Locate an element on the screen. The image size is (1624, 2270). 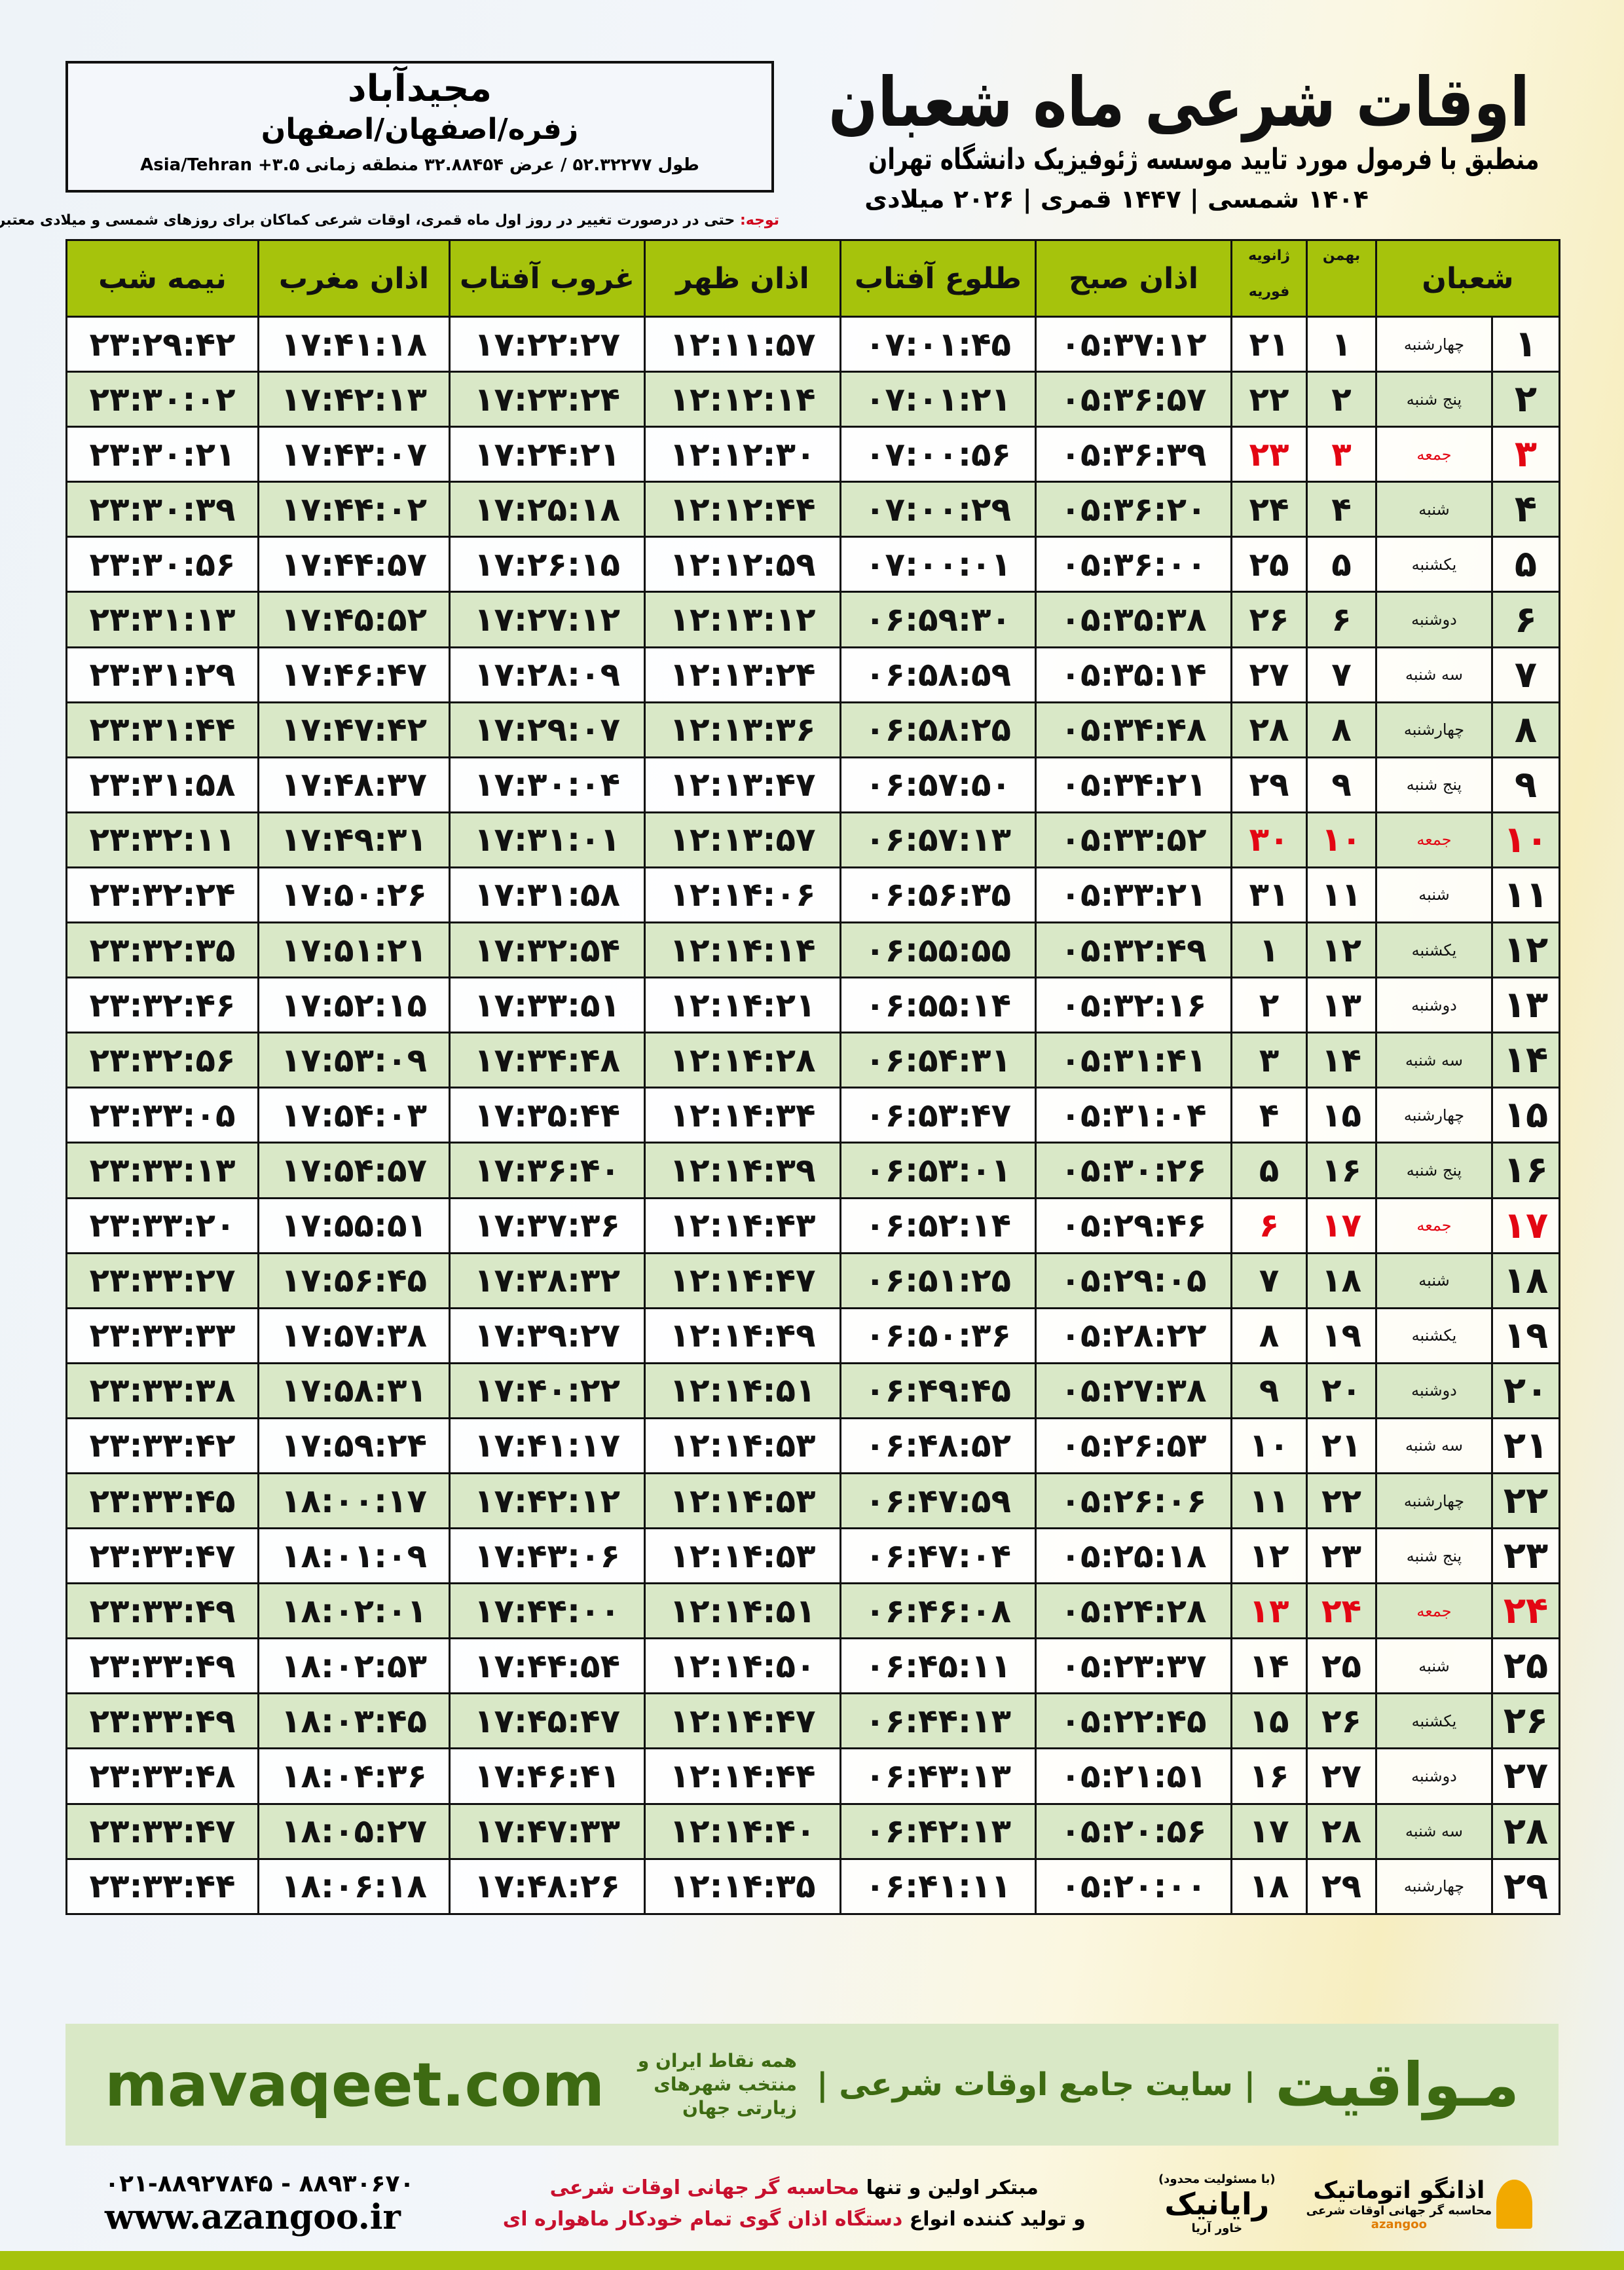
gregorian-day: ۲۱ is located at coordinates (1269, 344).